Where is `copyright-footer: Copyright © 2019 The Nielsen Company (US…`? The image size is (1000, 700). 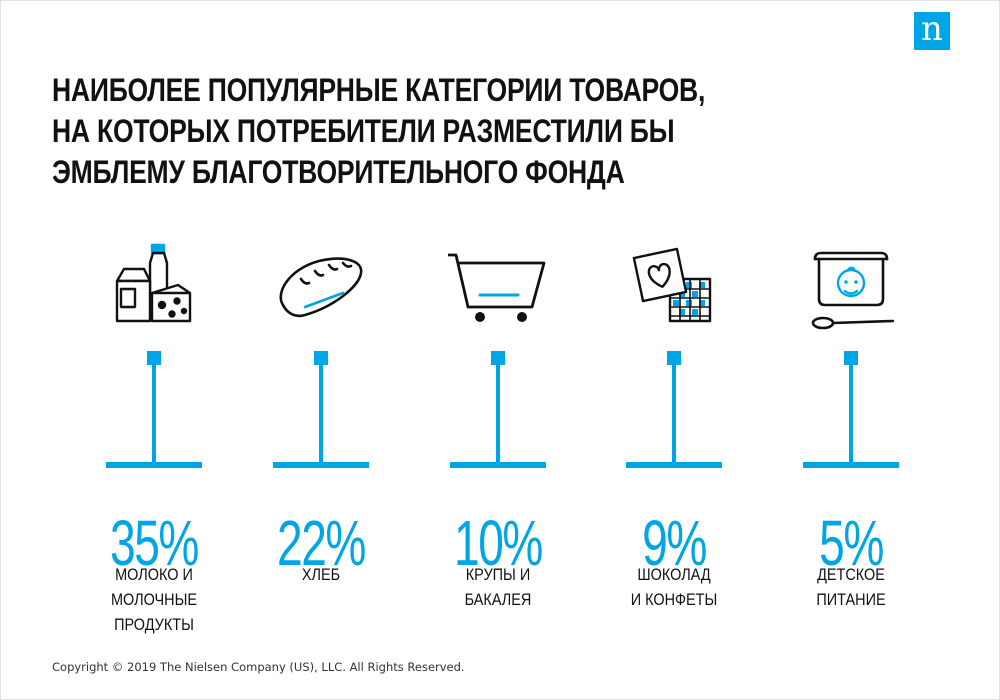 copyright-footer: Copyright © 2019 The Nielsen Company (US… is located at coordinates (258, 667).